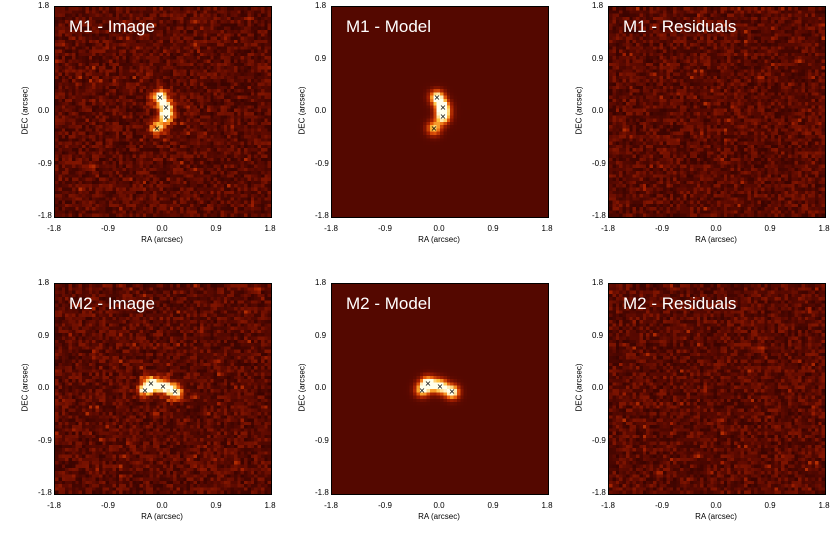  Describe the element at coordinates (112, 26) in the screenshot. I see `panel-title: M1 - Image` at that location.